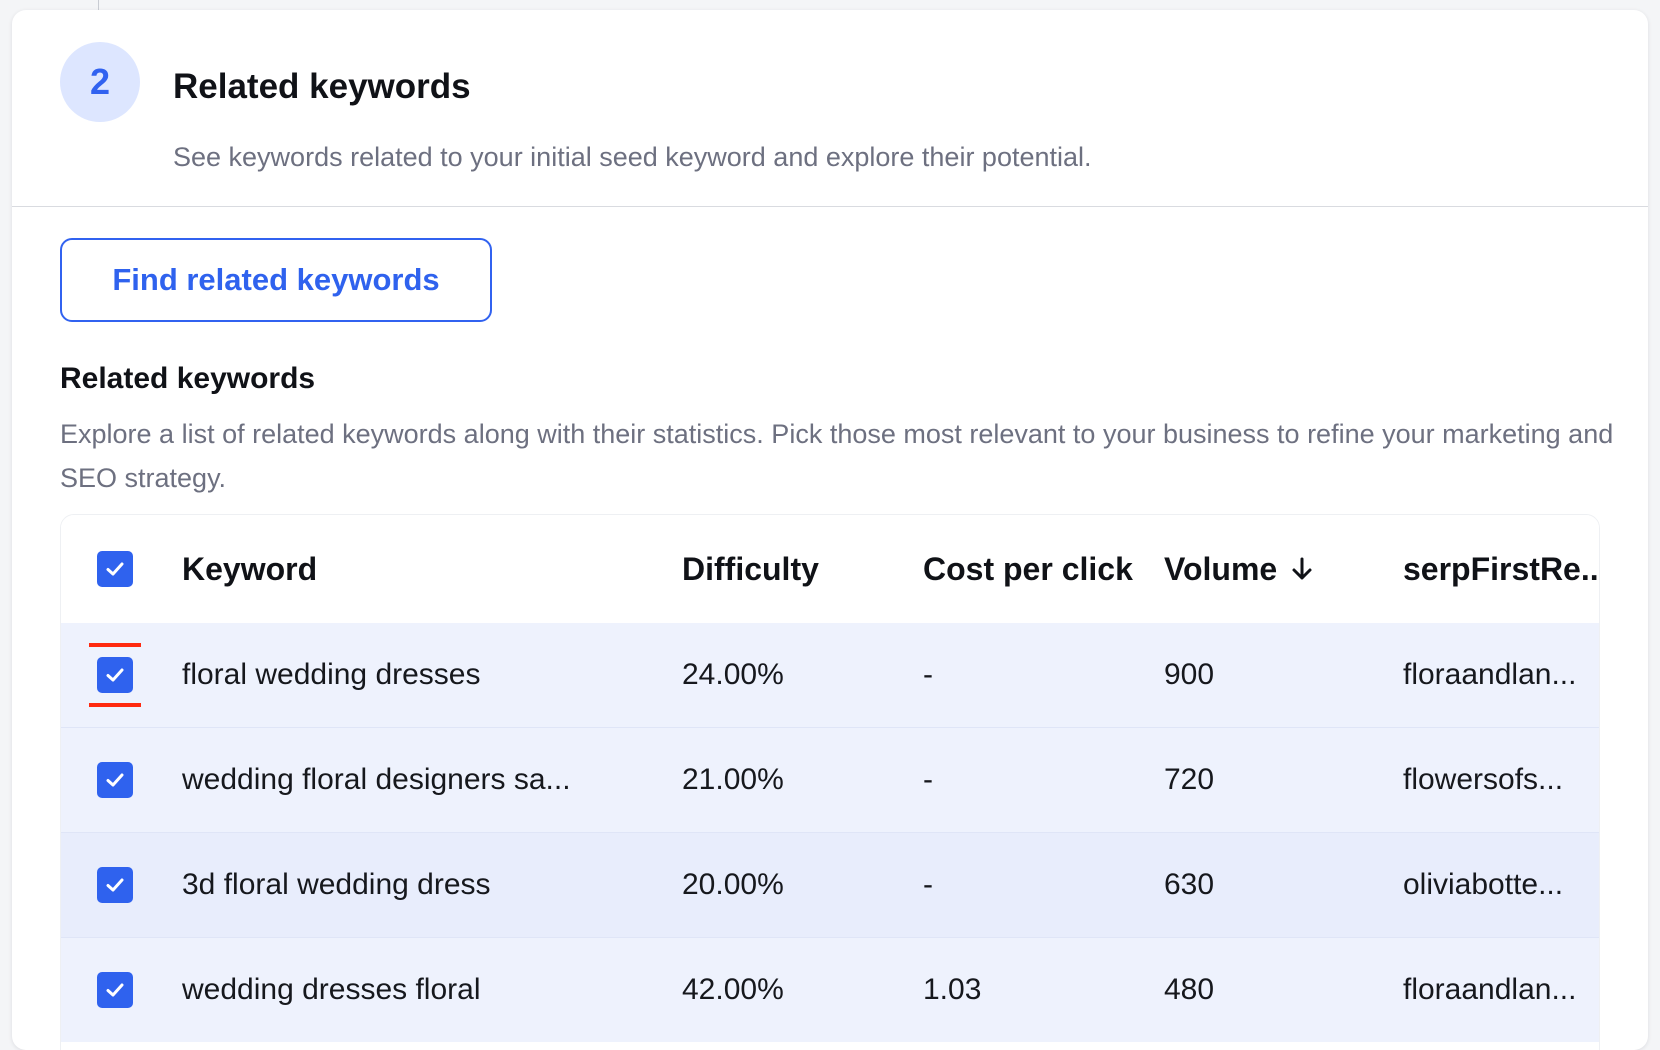 The height and width of the screenshot is (1050, 1660). I want to click on keyword-cell: floral wedding dresses, so click(331, 674).